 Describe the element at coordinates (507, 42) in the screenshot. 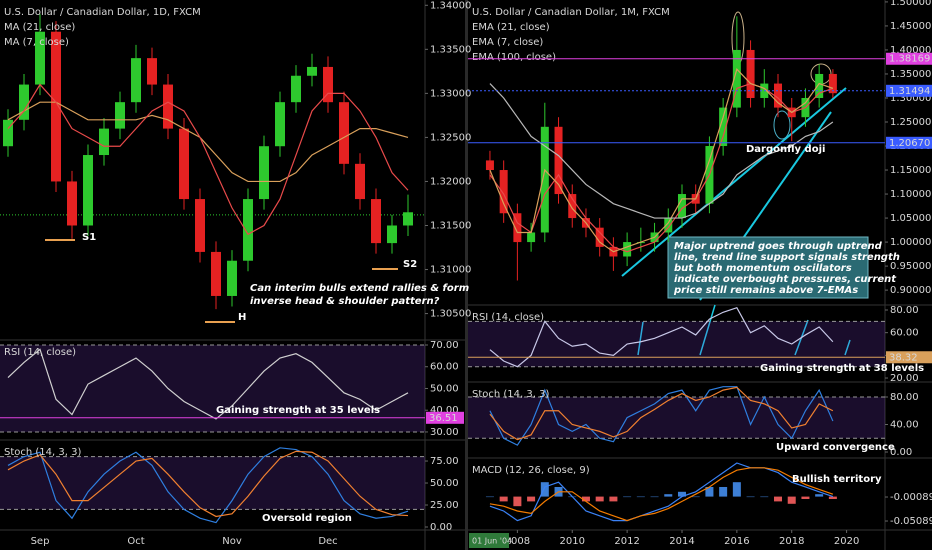

I see `legend-entry: EMA (7, close)` at that location.